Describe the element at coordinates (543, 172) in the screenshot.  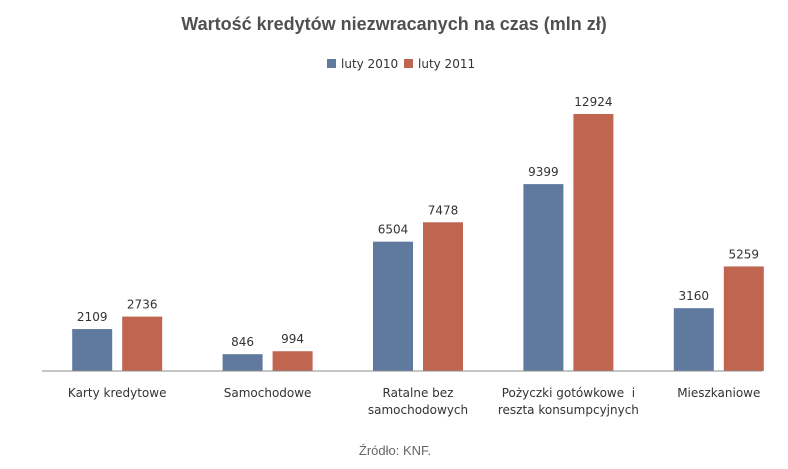
I see `value-label-series1-cat4: 9399` at that location.